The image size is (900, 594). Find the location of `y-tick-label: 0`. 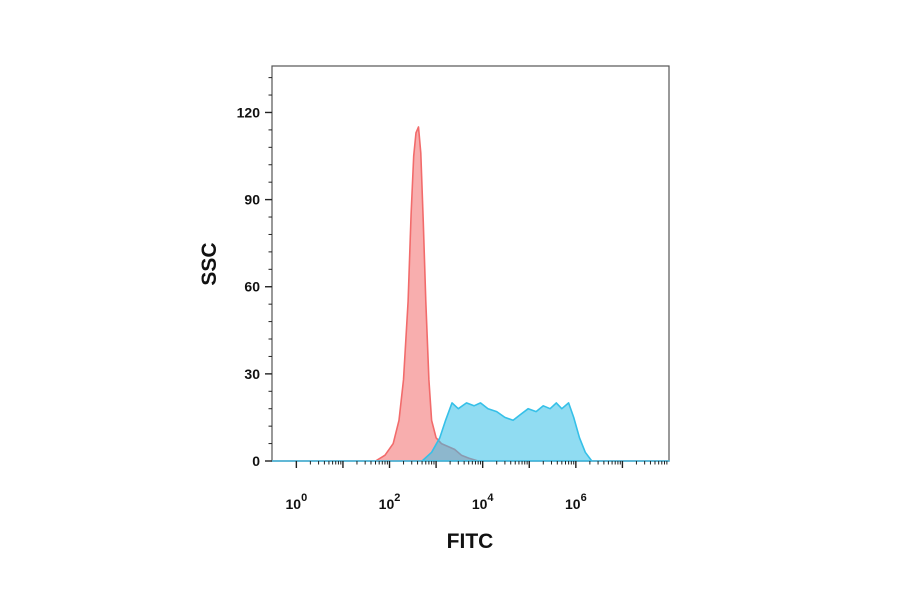

y-tick-label: 0 is located at coordinates (256, 461).